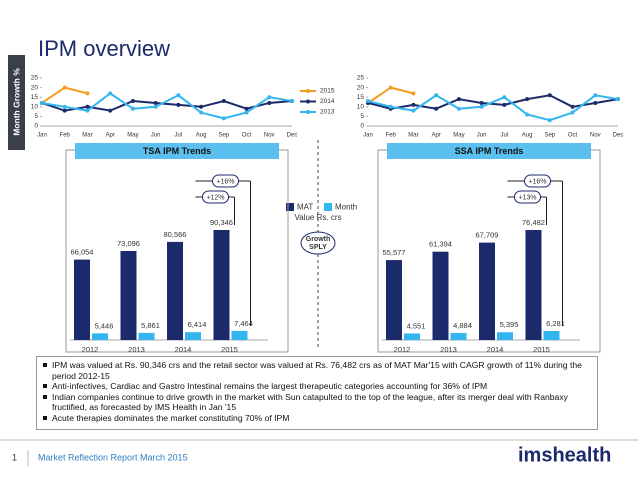 The image size is (638, 479). I want to click on bar-label: 5,861, so click(150, 325).